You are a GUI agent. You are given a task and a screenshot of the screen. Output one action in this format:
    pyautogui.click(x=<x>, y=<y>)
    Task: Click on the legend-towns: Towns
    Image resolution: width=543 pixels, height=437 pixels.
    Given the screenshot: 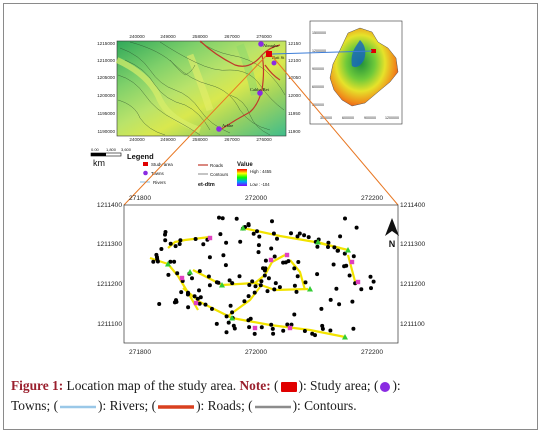 What is the action you would take?
    pyautogui.click(x=158, y=173)
    